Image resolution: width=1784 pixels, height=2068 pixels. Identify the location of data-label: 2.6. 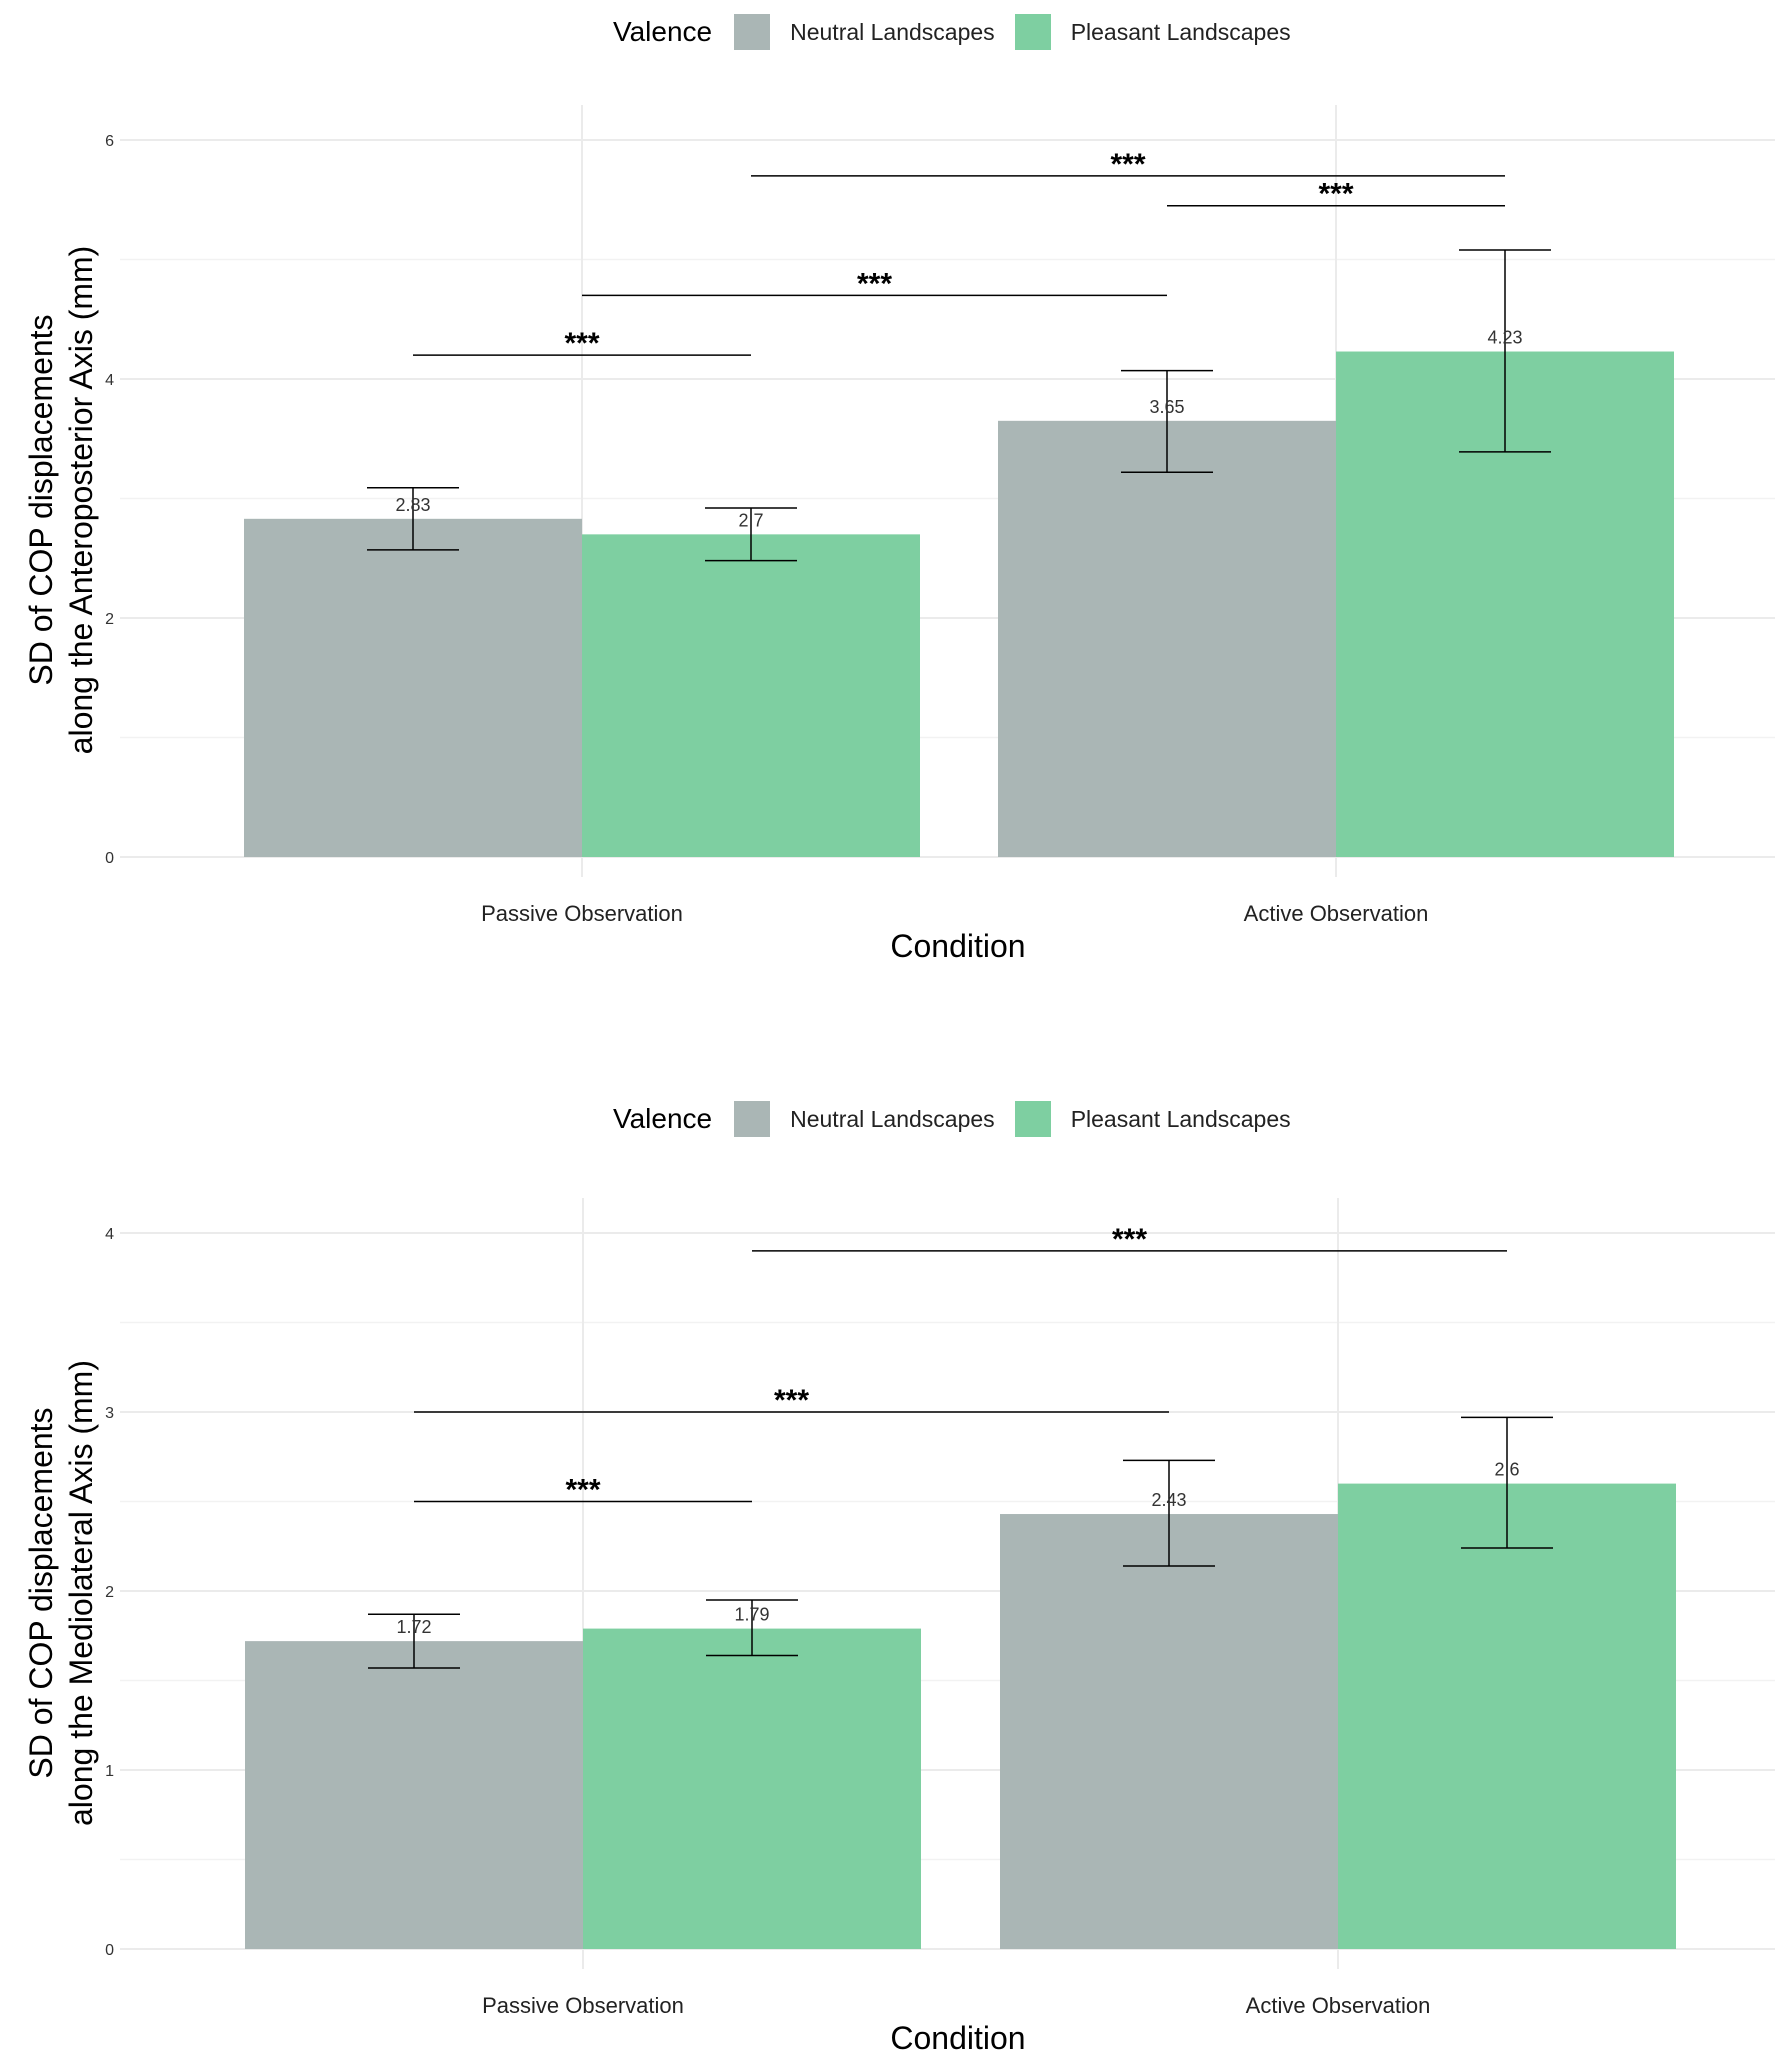
(1506, 1470).